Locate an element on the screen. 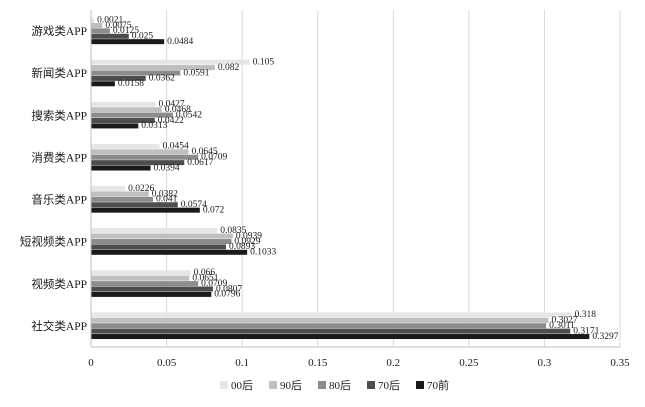 Image resolution: width=645 pixels, height=407 pixels. data-label: 0.3011 is located at coordinates (562, 326).